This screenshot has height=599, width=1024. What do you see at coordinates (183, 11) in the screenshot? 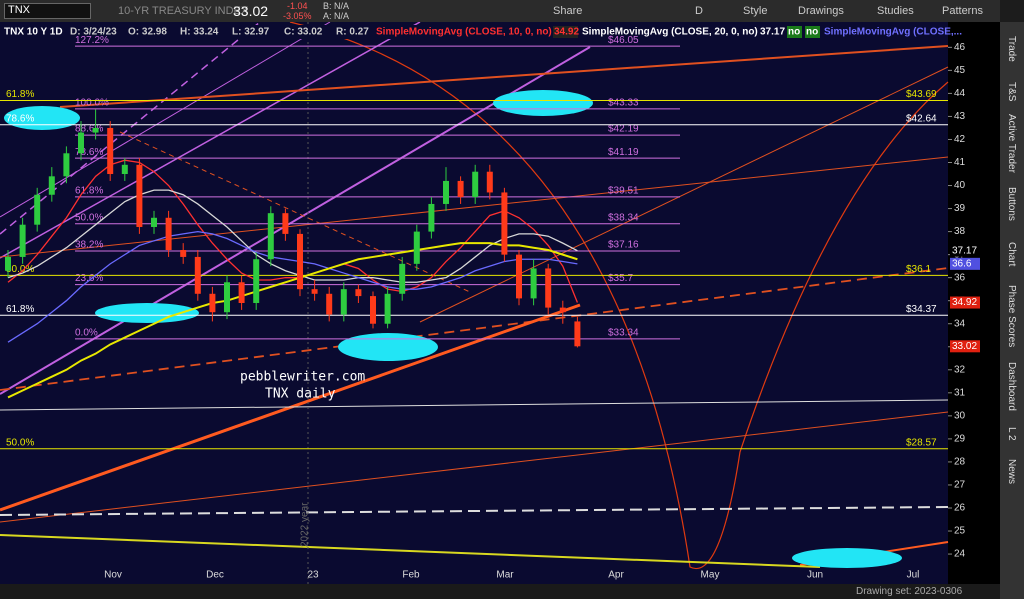
I see `symbol-name: 10-YR TREASURY INDEX` at bounding box center [183, 11].